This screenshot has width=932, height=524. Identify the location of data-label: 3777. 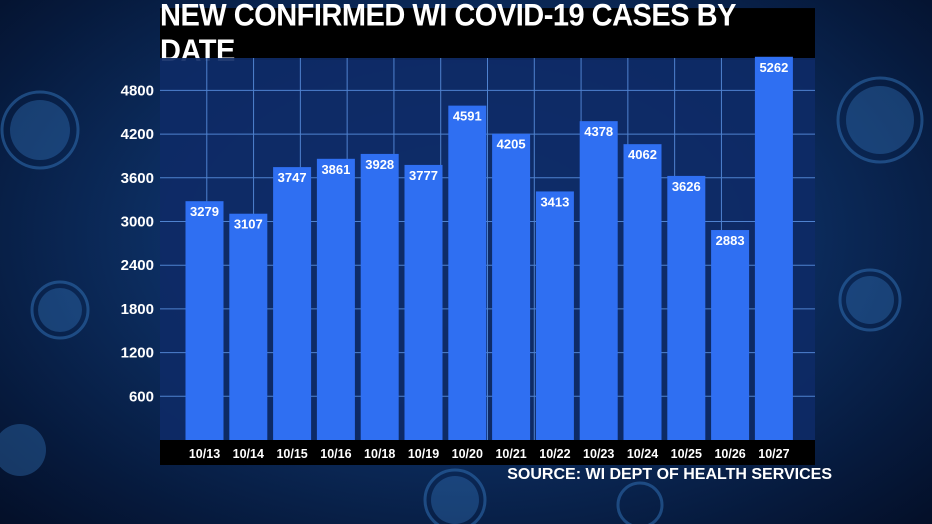
(423, 175).